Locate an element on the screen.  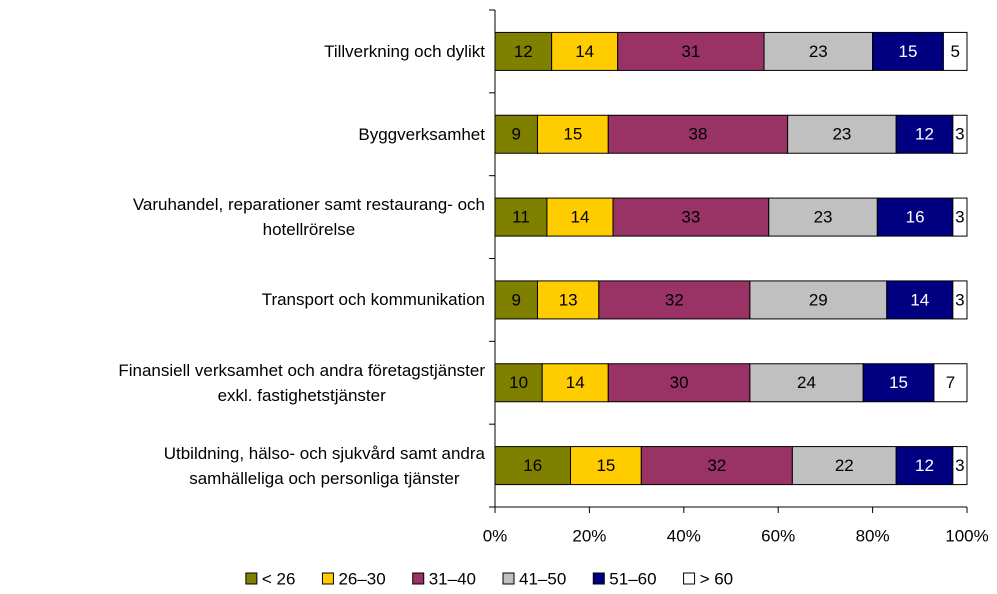
value-label: 7 is located at coordinates (950, 382).